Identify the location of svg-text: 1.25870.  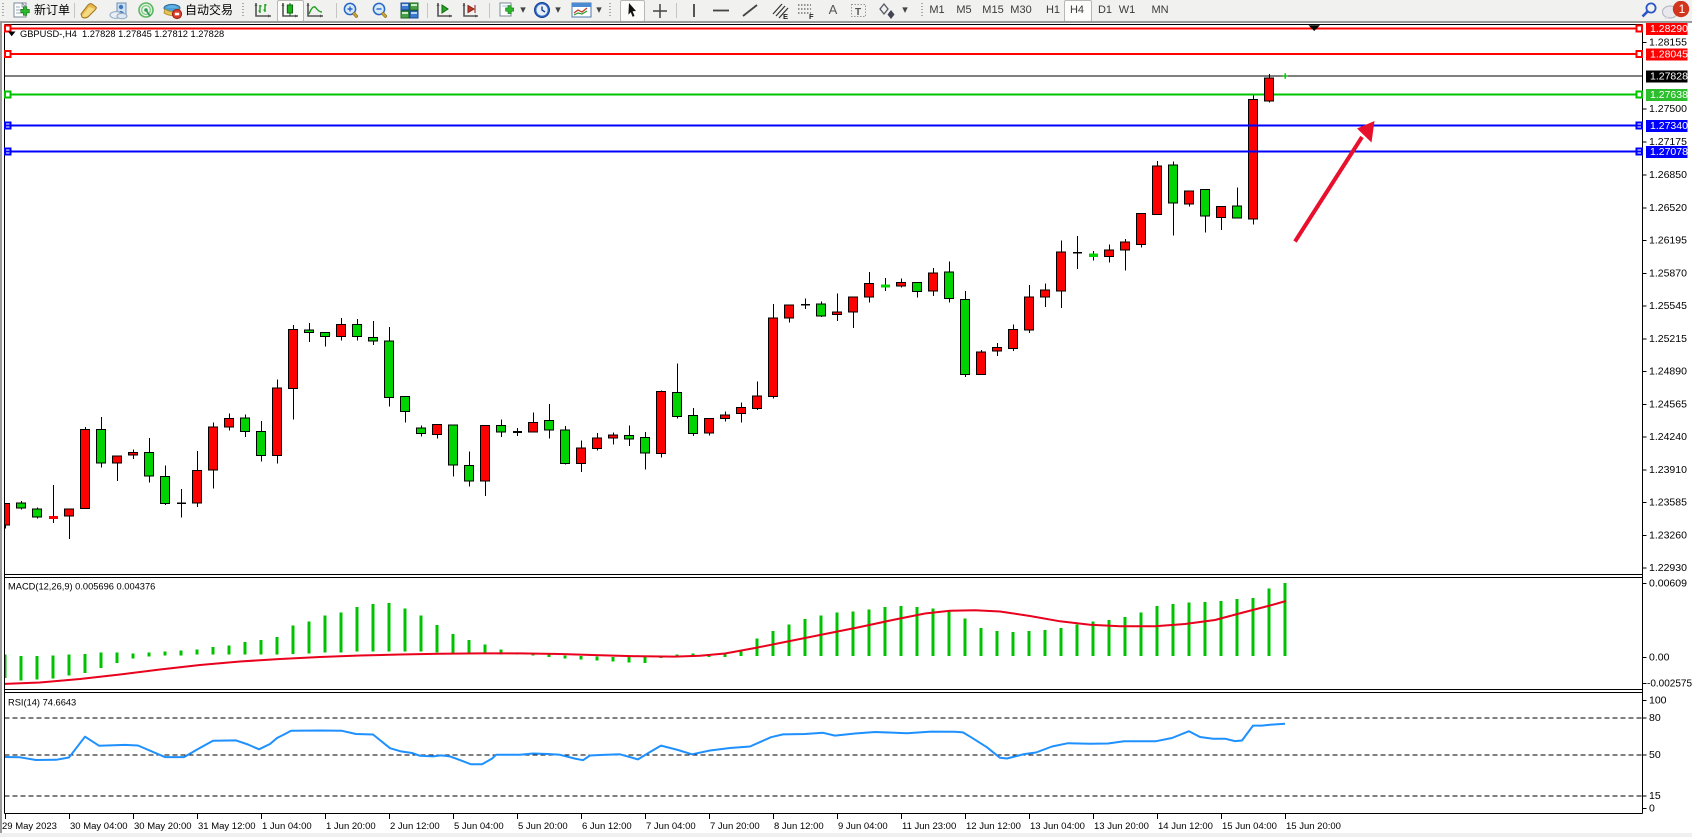
(1668, 273).